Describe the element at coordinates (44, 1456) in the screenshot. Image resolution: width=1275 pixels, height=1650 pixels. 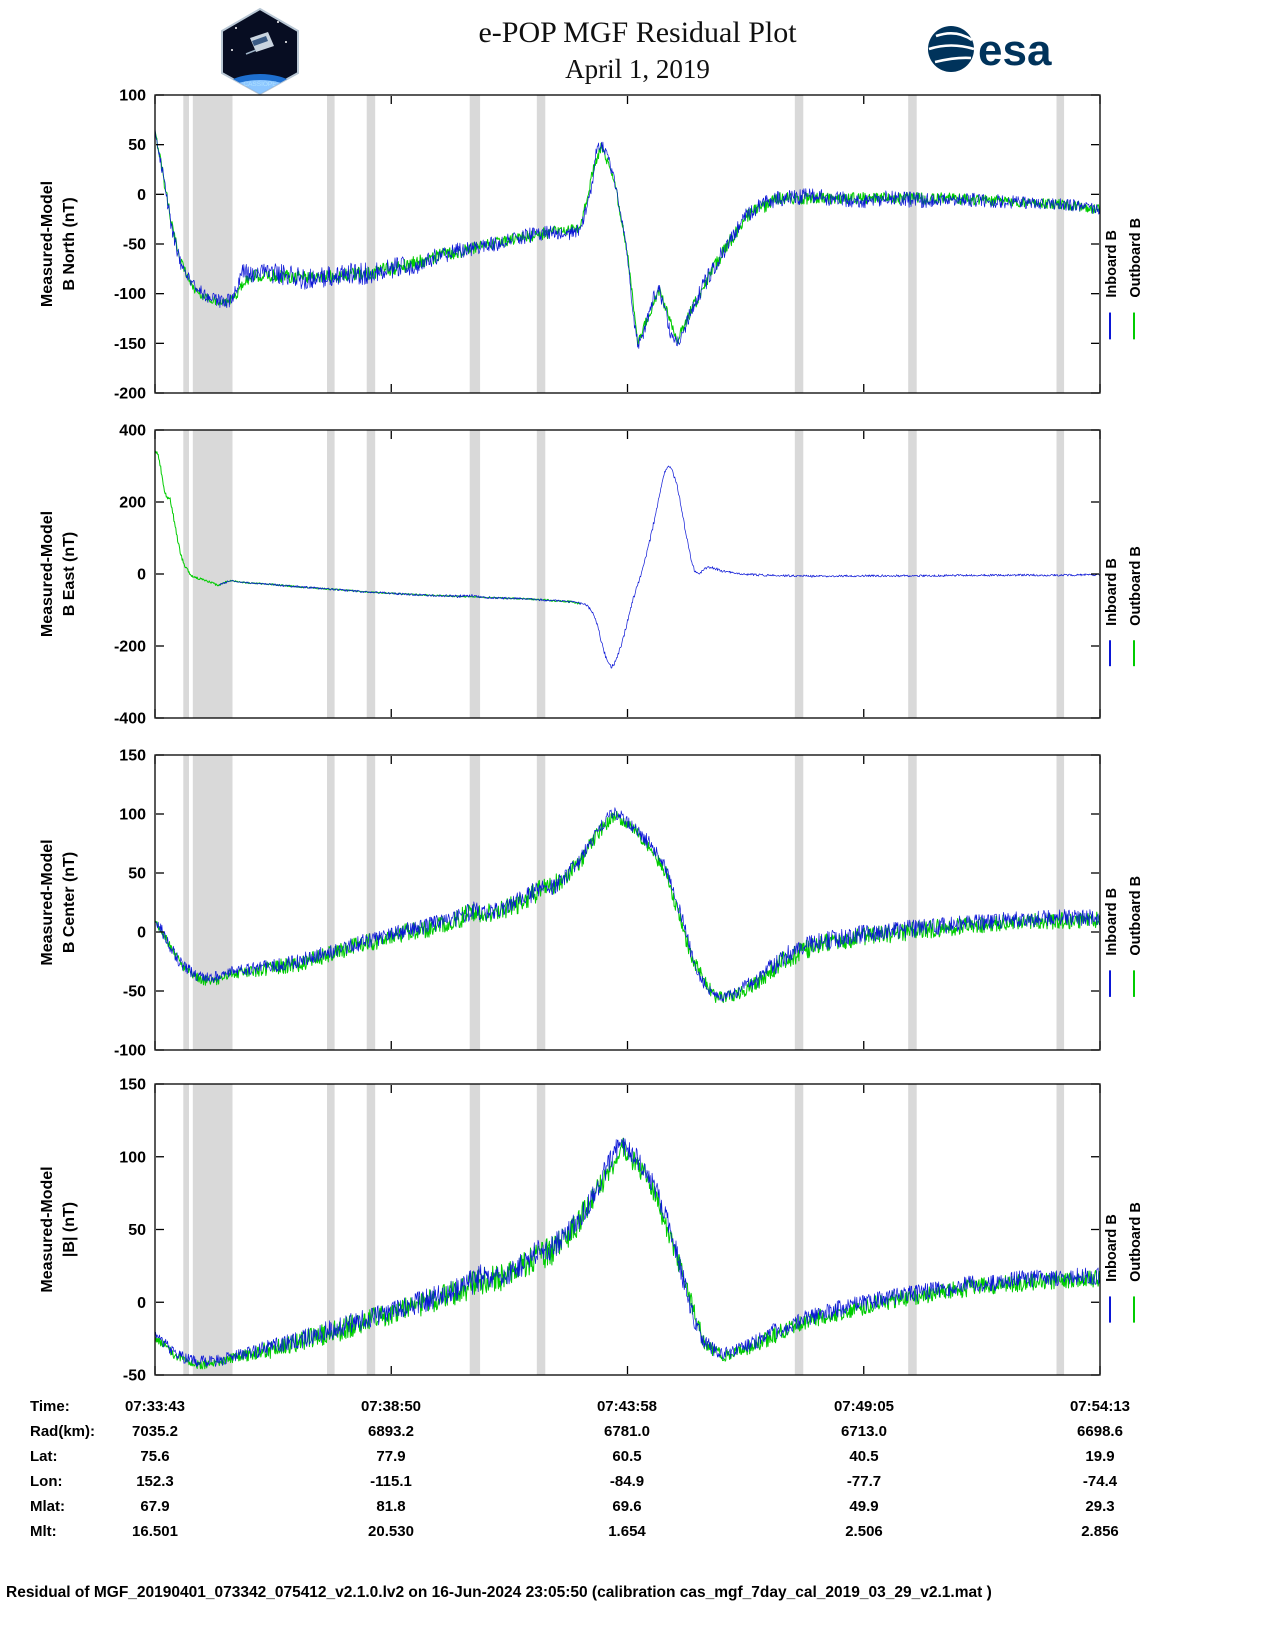
I see `table-row-label: Lat:` at that location.